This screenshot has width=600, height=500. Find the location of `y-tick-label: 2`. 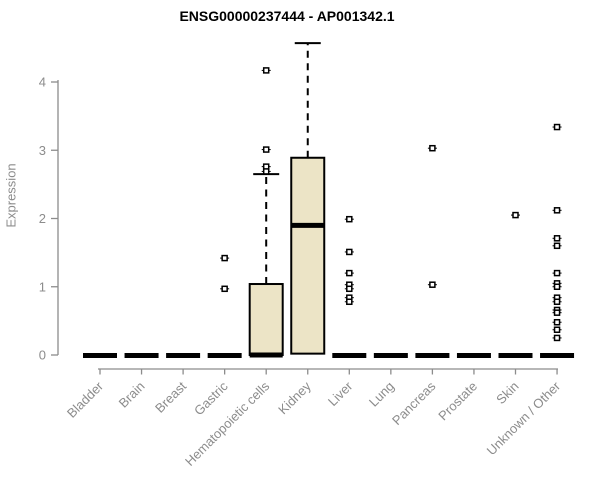

y-tick-label: 2 is located at coordinates (42, 218).